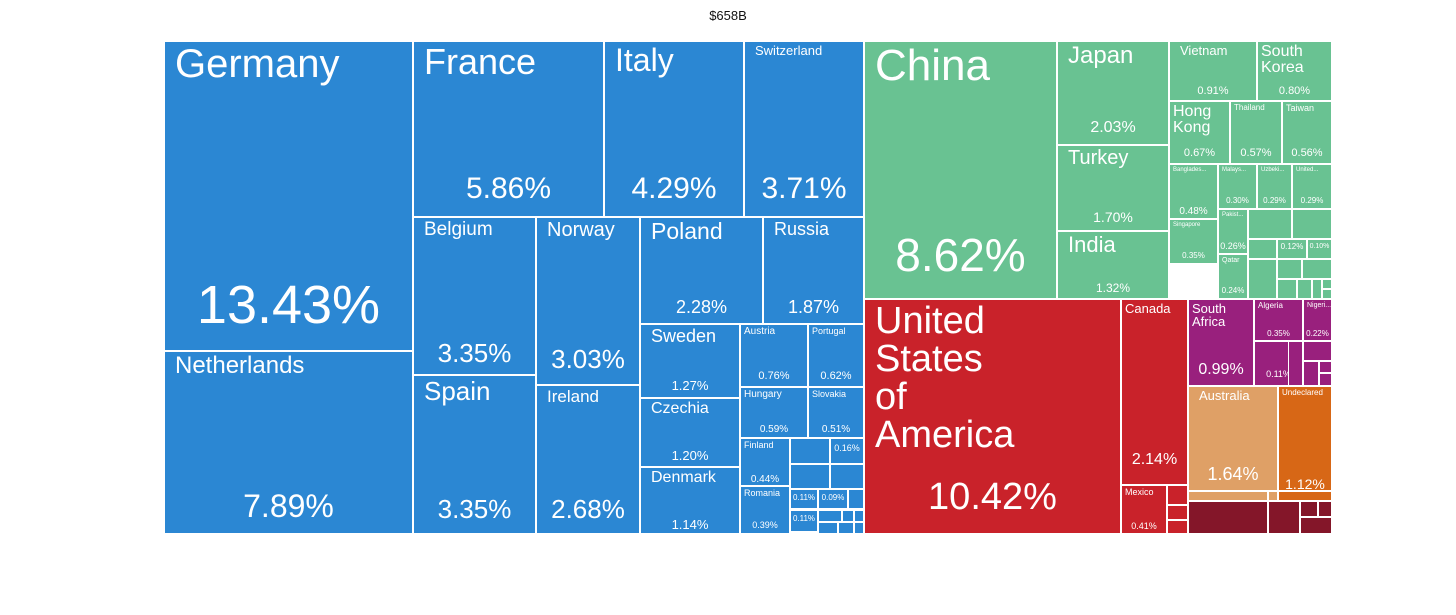  Describe the element at coordinates (765, 510) in the screenshot. I see `tile-romania: Romania 0.39%` at that location.